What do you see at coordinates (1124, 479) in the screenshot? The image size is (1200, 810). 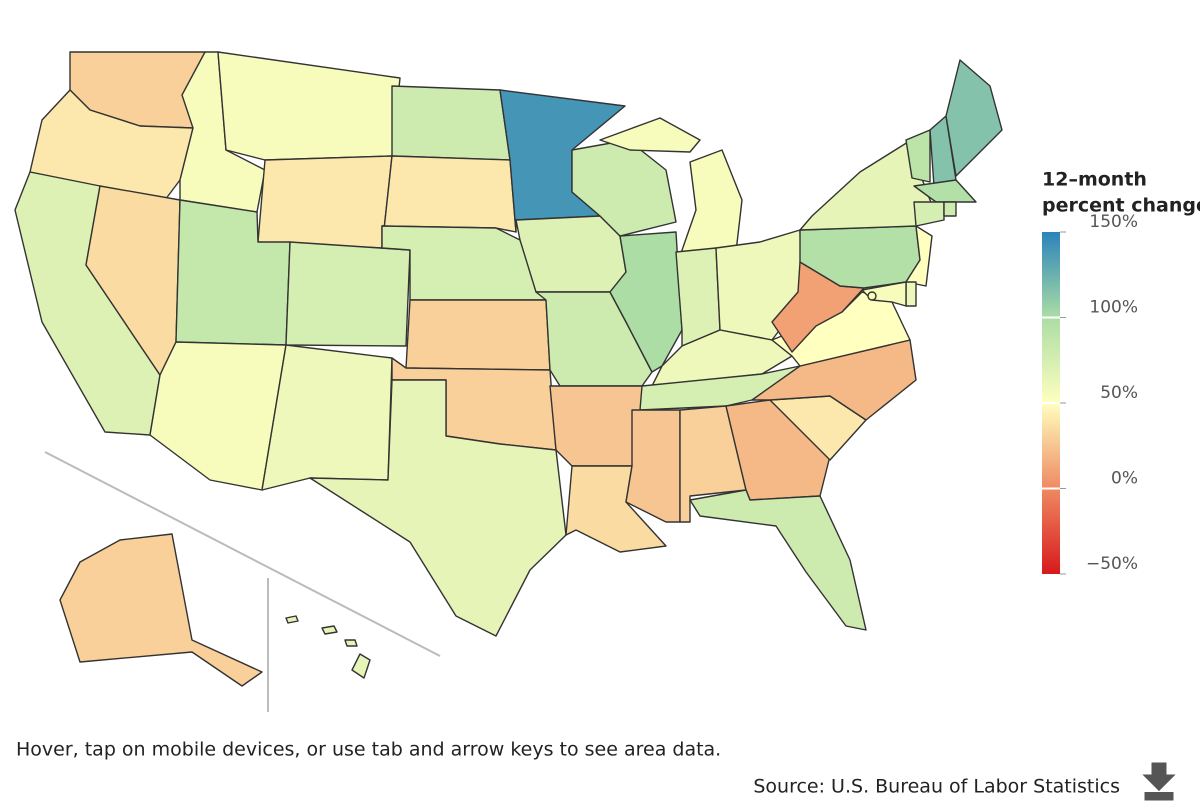 I see `legend-tick-label: 0%` at bounding box center [1124, 479].